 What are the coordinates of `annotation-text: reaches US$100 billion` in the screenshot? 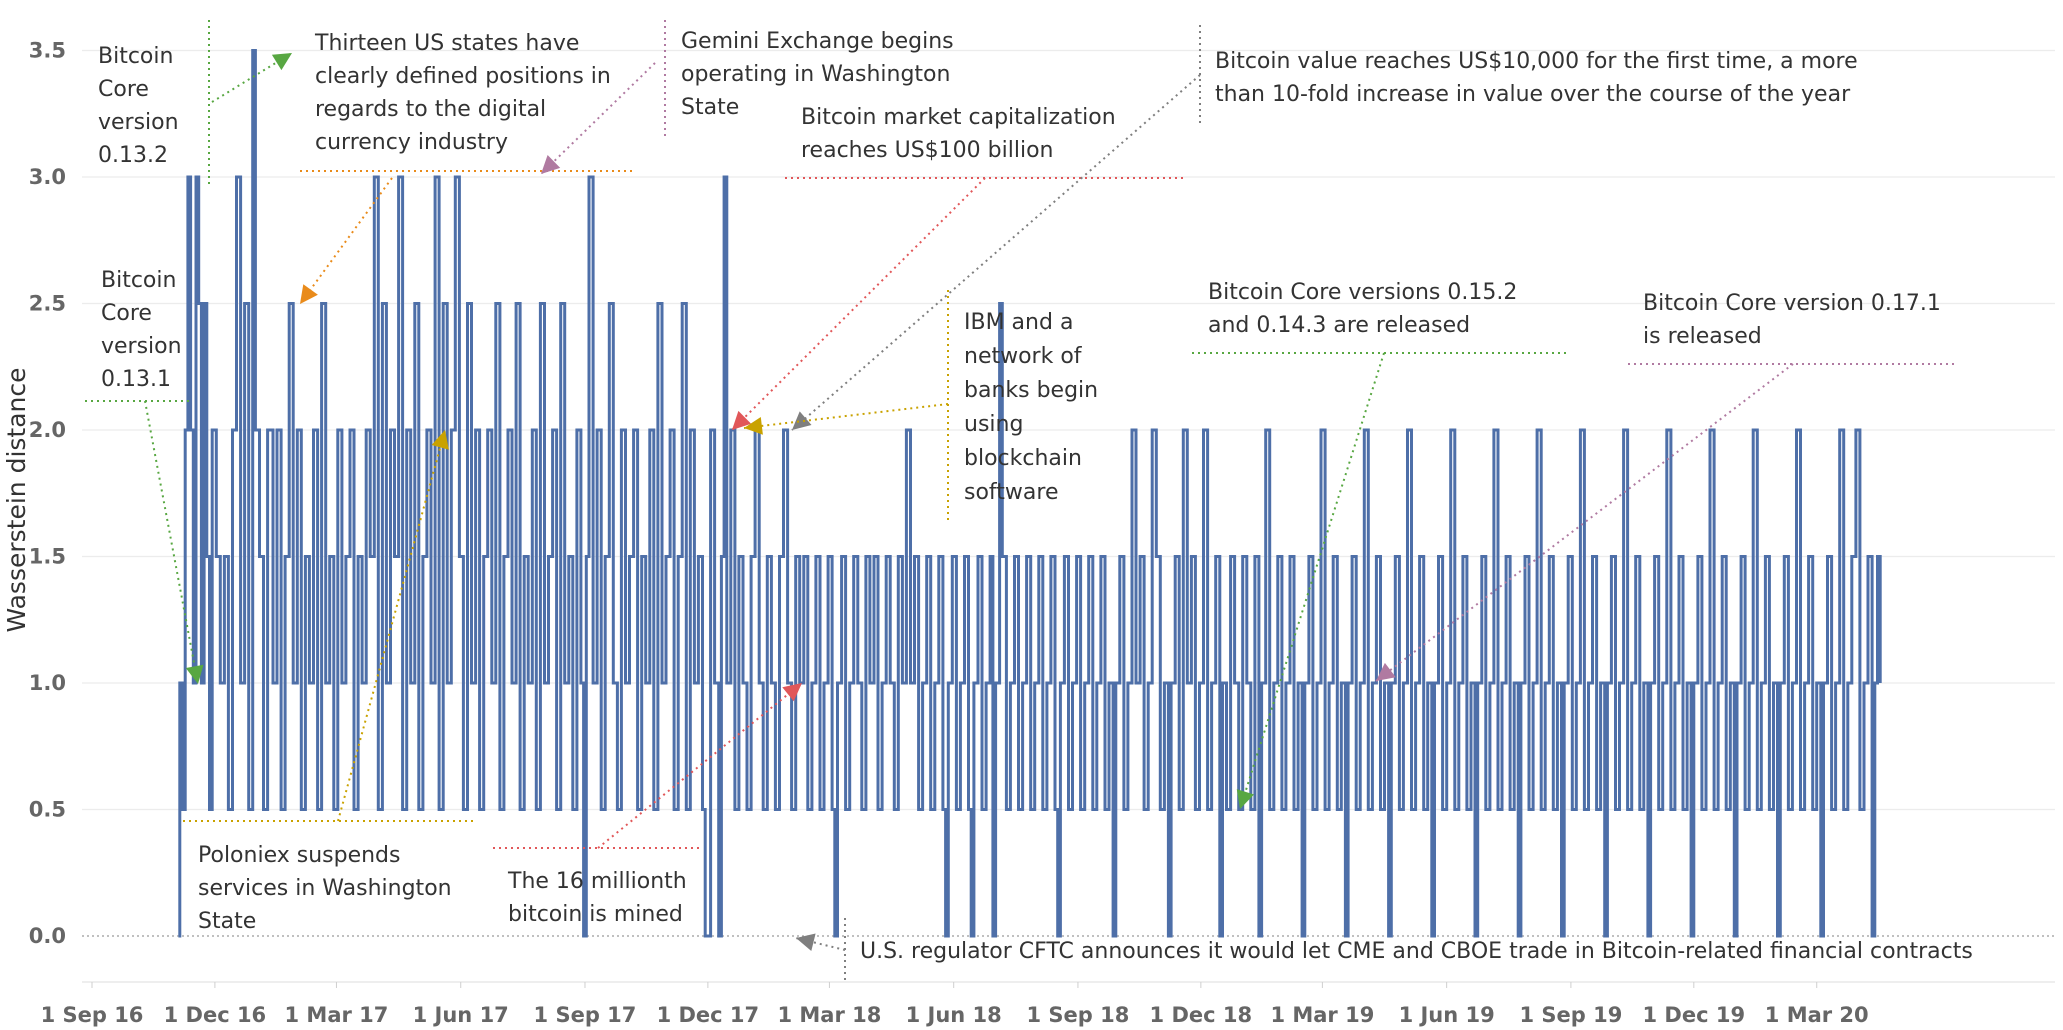 It's located at (927, 150).